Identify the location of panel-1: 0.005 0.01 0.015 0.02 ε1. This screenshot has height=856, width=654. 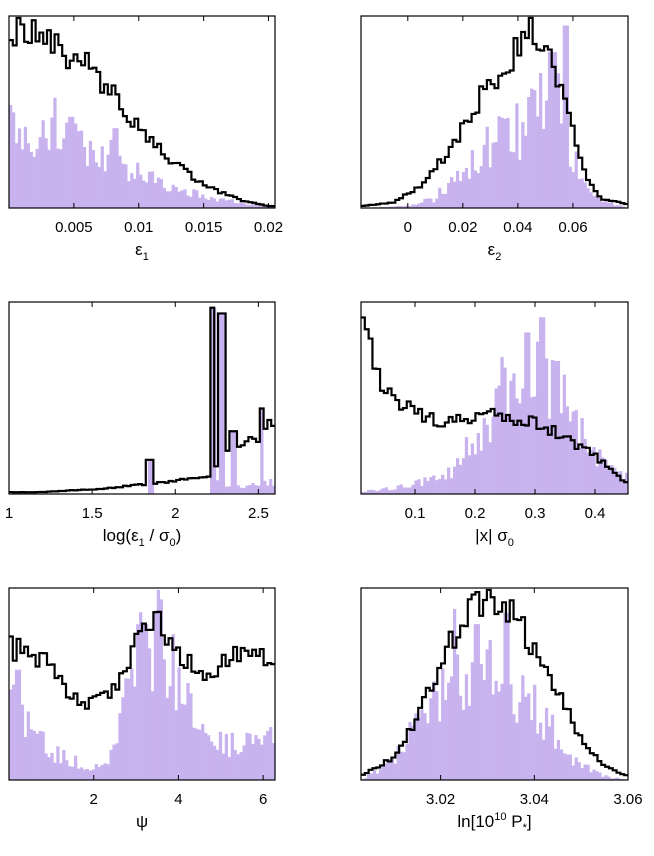
(145, 139).